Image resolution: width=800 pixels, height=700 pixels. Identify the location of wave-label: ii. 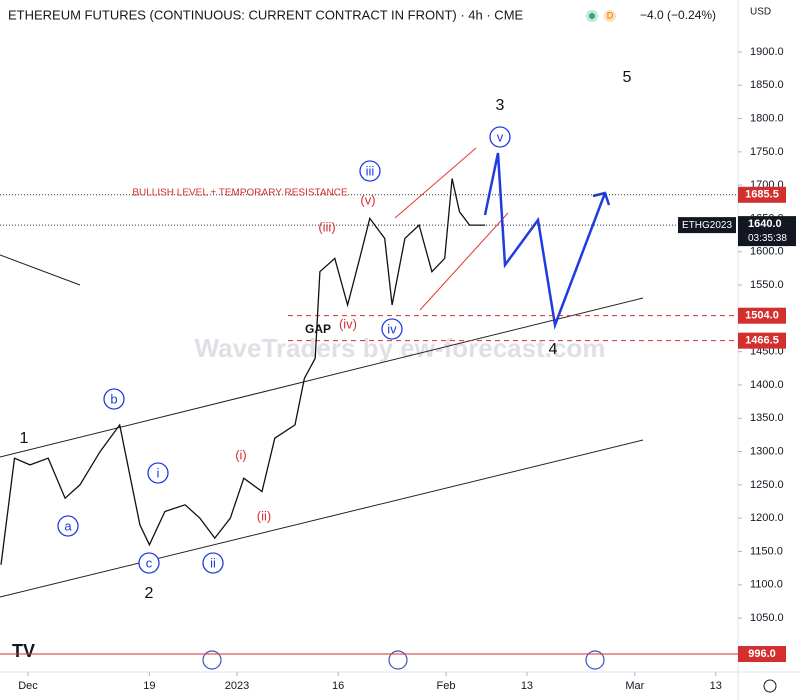
(213, 562).